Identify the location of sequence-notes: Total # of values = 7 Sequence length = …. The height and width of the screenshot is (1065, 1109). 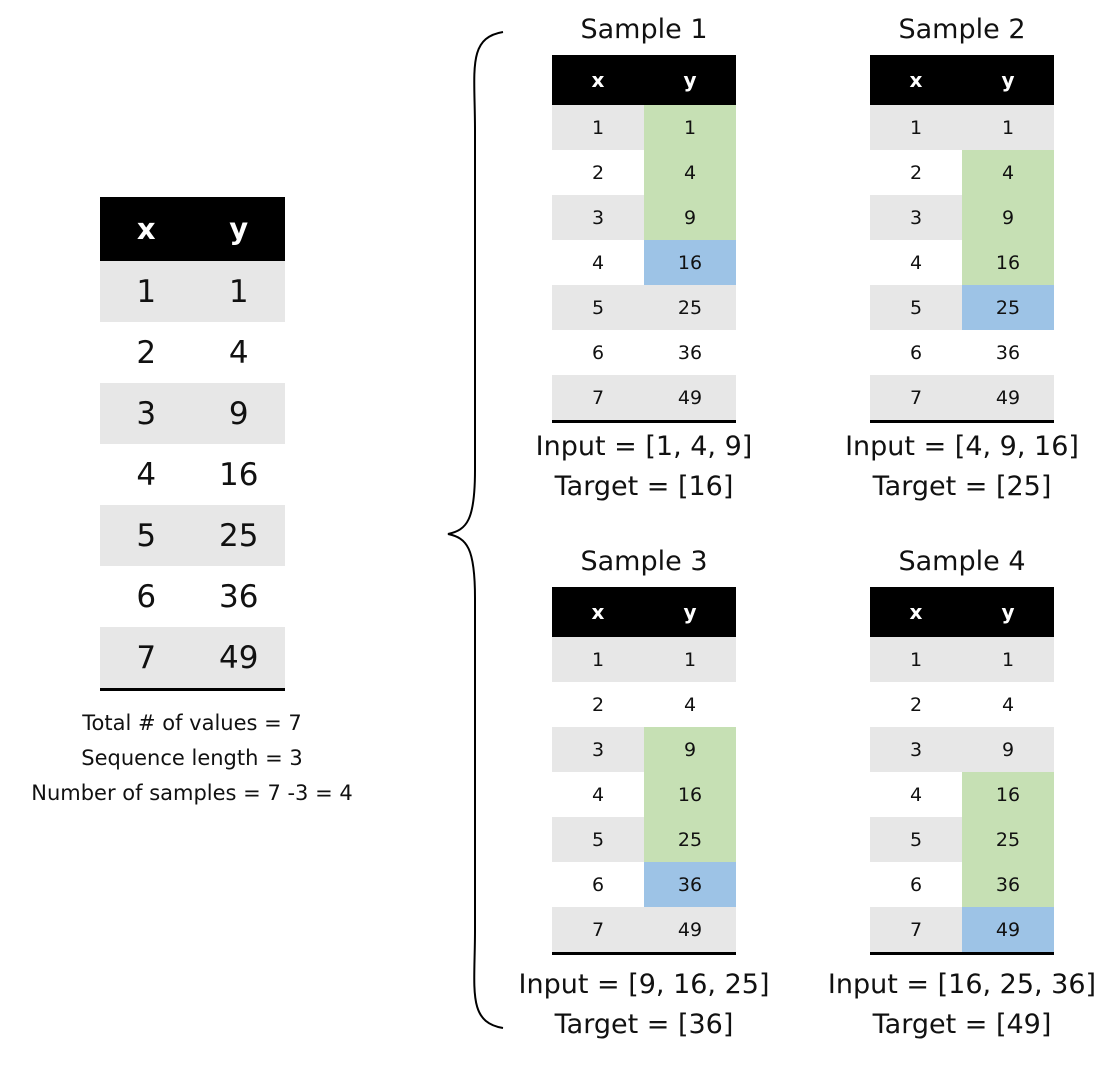
(192, 758).